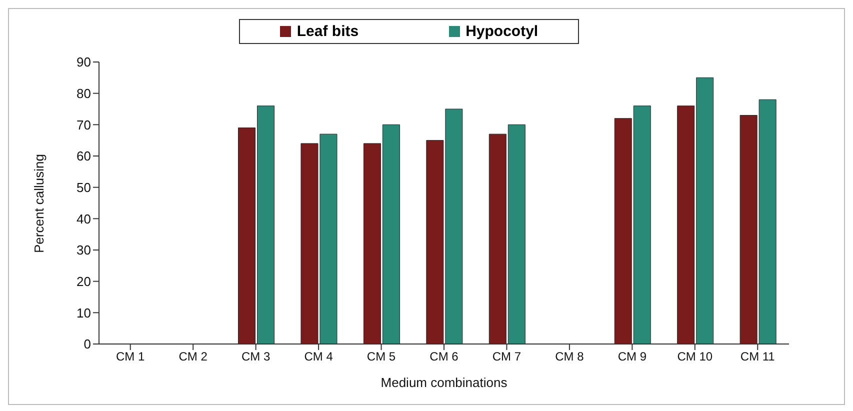 This screenshot has width=853, height=411. I want to click on y-tick-label: 60, so click(83, 156).